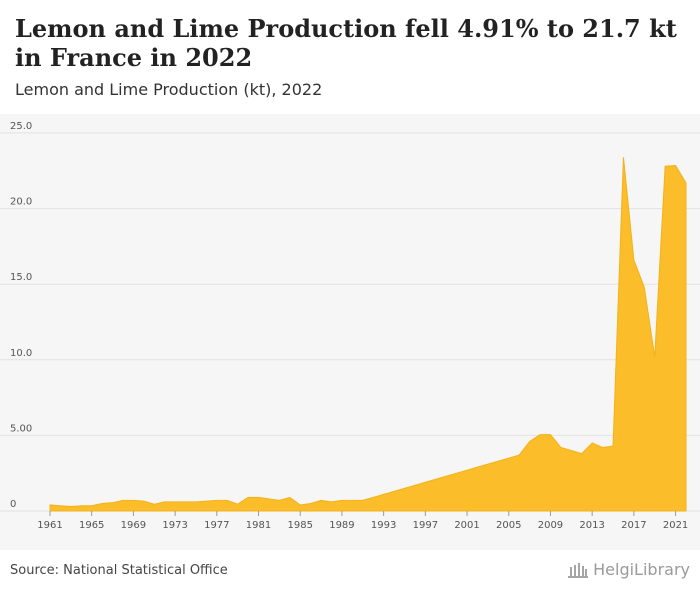 The height and width of the screenshot is (596, 700). I want to click on library-building-icon, so click(578, 570).